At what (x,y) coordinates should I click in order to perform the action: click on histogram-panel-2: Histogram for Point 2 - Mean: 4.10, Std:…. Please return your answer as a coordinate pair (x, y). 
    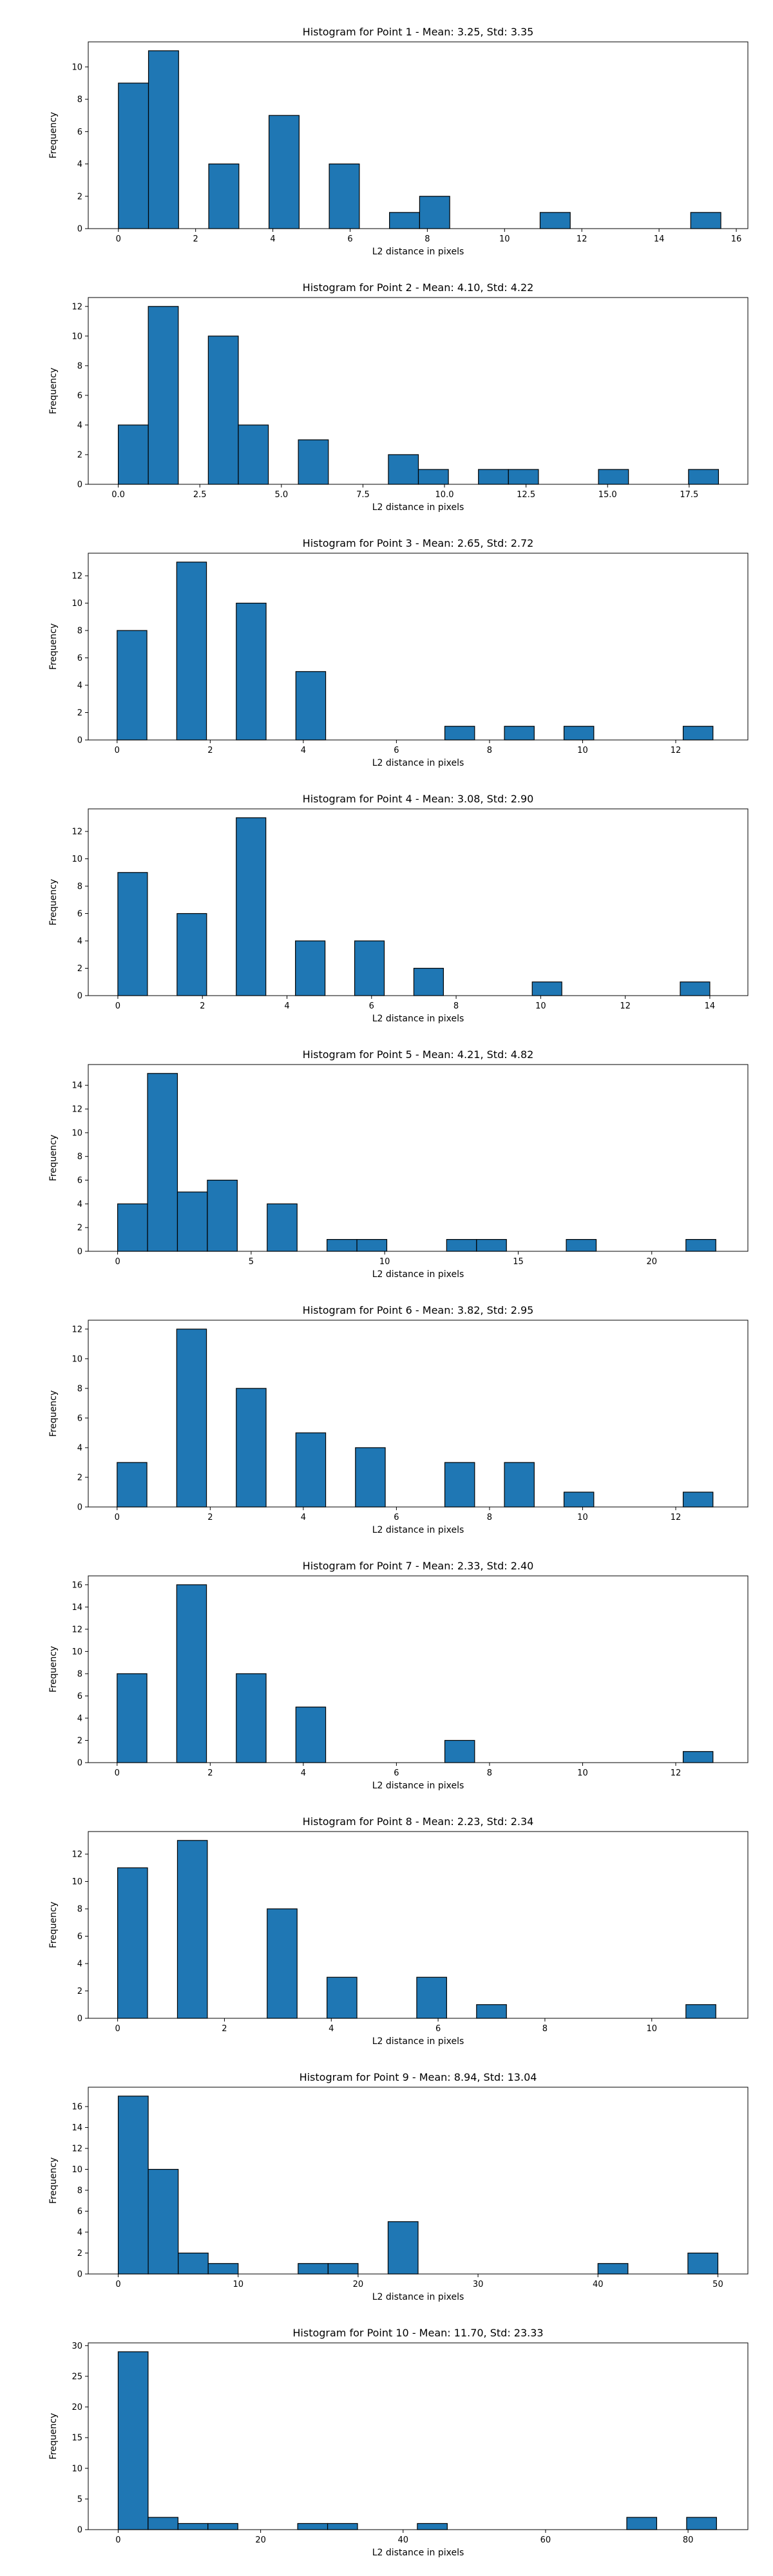
    Looking at the image, I should click on (398, 397).